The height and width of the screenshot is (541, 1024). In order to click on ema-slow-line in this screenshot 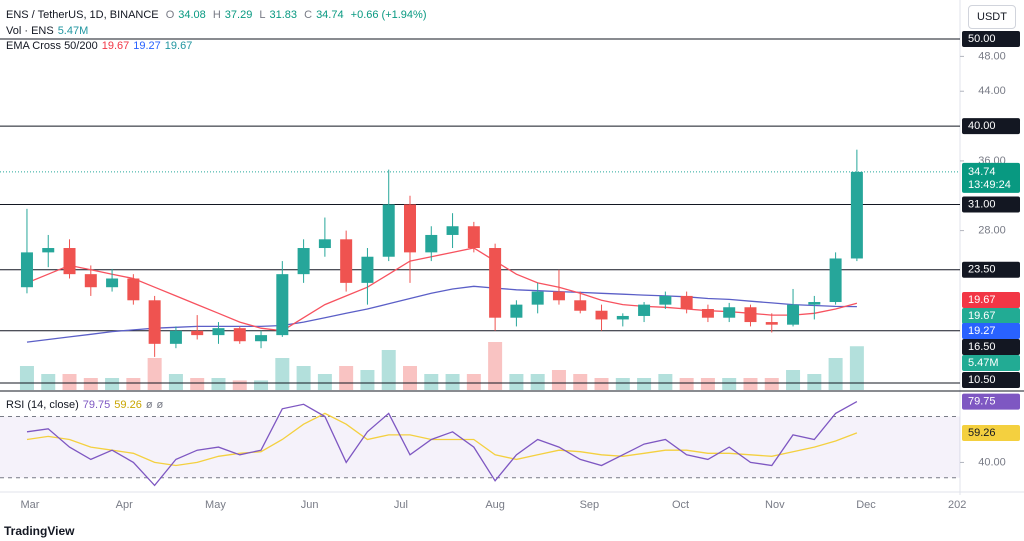, I will do `click(441, 314)`.